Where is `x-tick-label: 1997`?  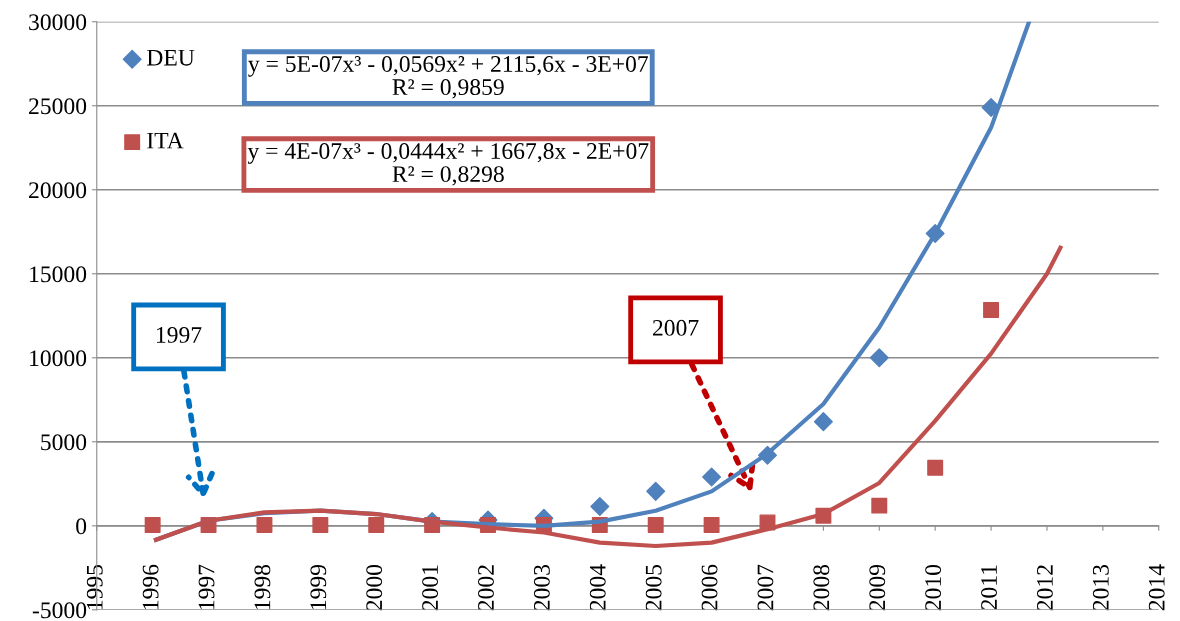
x-tick-label: 1997 is located at coordinates (206, 587).